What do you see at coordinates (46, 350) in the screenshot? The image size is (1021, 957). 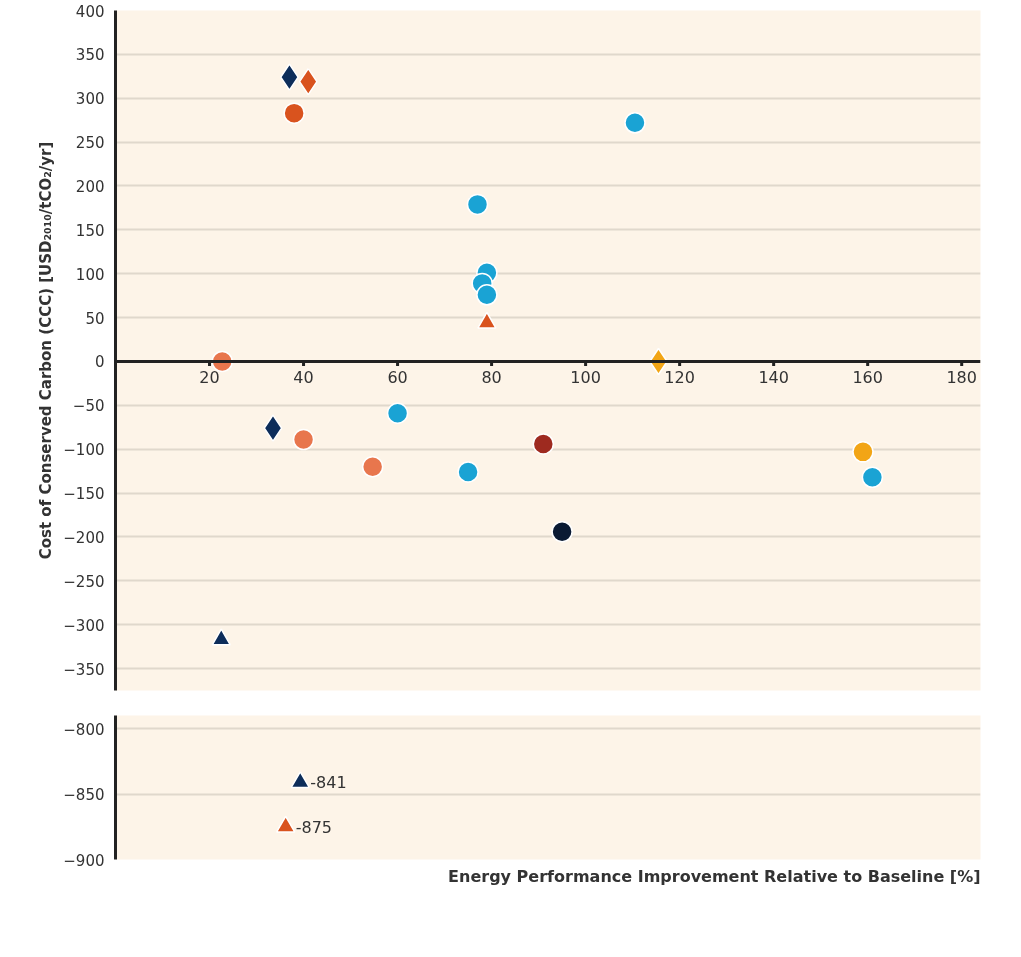 I see `y-axis-title: Cost of Conserved Carbon (CCC) [USD₂₀₁₀/tCO₂/yr]` at bounding box center [46, 350].